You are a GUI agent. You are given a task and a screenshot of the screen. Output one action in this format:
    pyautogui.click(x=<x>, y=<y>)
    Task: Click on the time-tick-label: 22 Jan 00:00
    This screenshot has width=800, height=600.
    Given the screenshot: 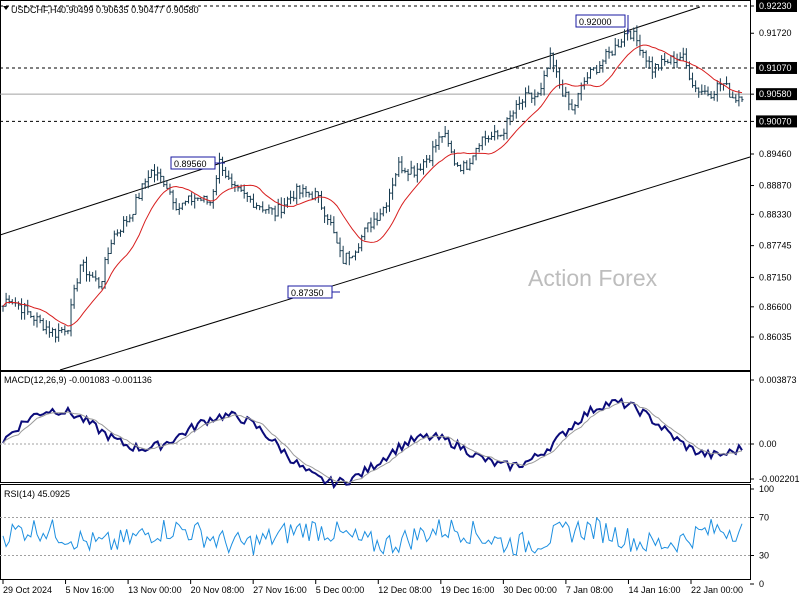 What is the action you would take?
    pyautogui.click(x=717, y=590)
    